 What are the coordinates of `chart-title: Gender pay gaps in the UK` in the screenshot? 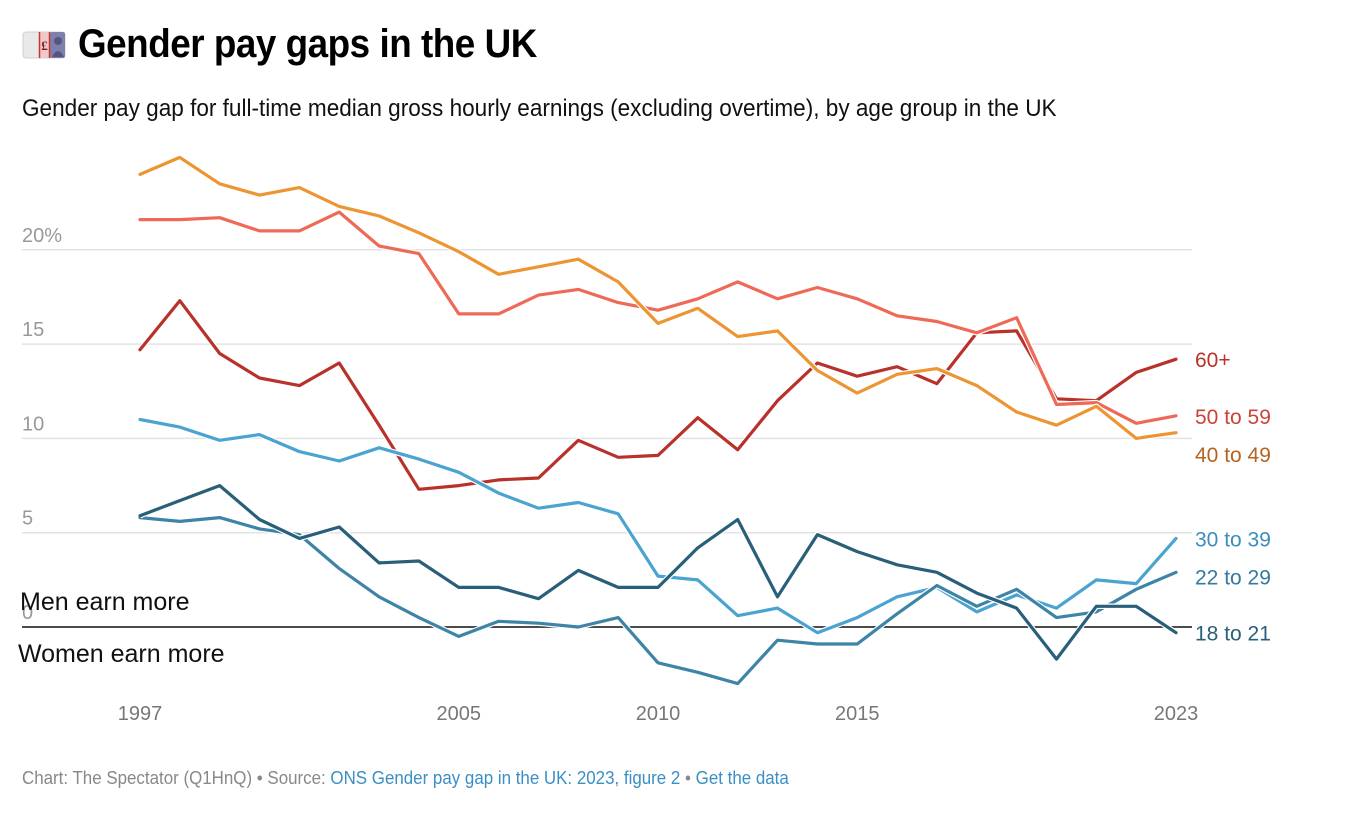 It's located at (307, 44).